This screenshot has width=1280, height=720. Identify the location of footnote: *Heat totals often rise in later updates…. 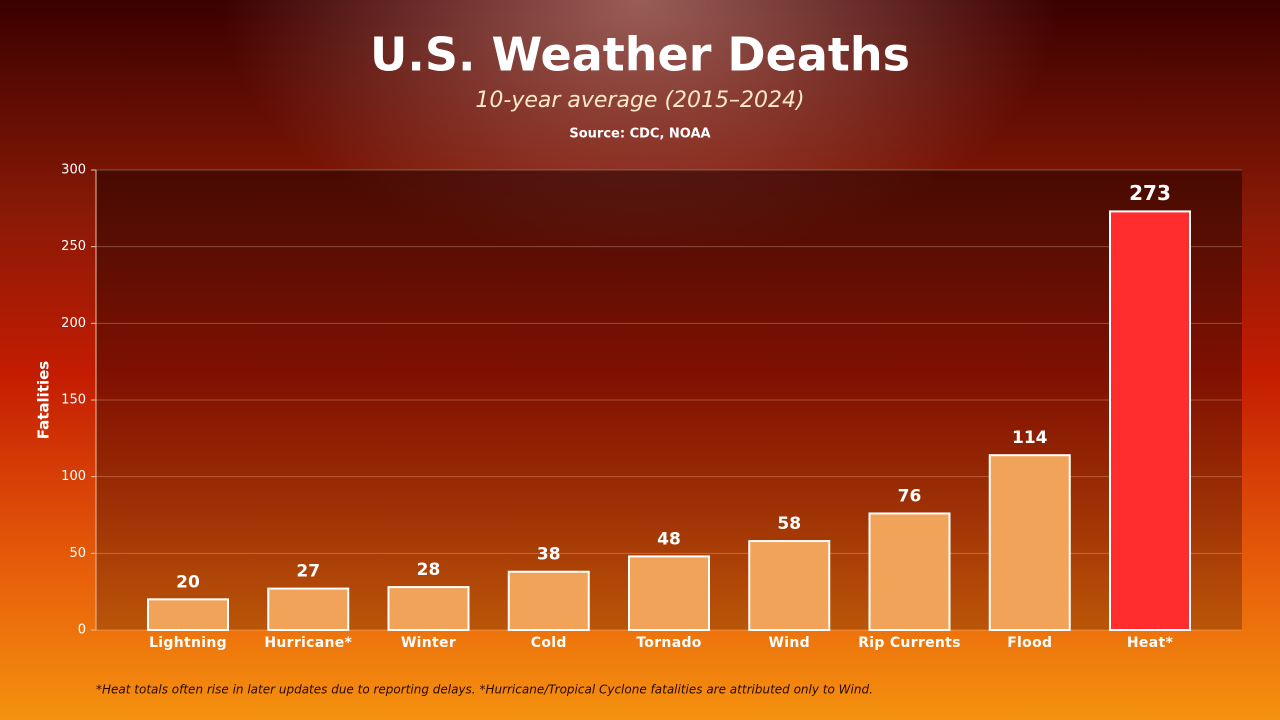
(484, 690).